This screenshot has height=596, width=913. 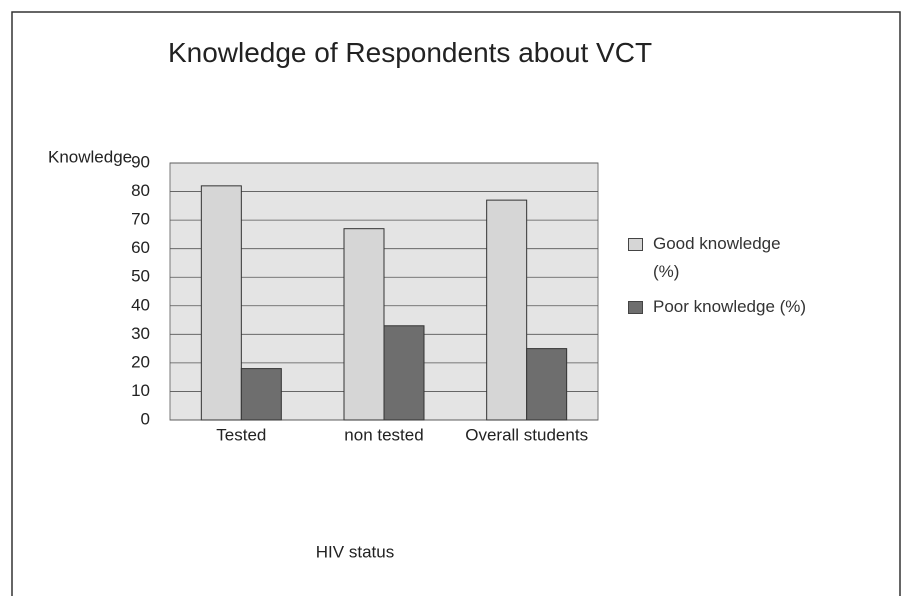 I want to click on chart-title: Knowledge of Respondents about VCT, so click(x=410, y=52).